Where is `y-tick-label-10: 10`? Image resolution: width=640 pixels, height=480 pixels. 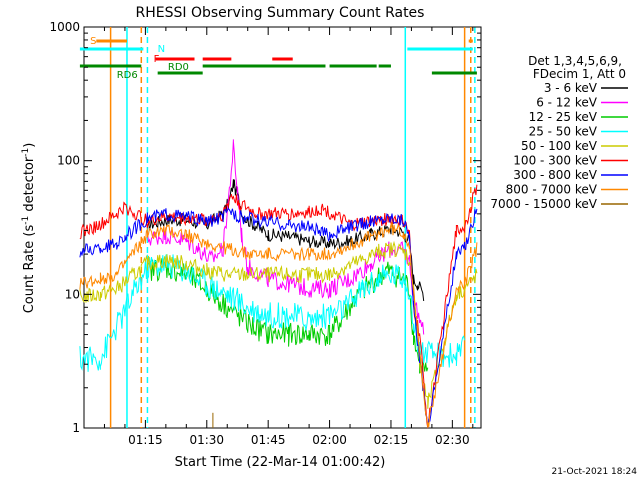 y-tick-label-10: 10 is located at coordinates (72, 294).